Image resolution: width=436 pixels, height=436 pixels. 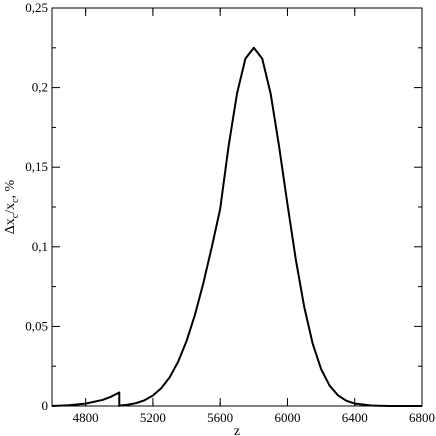 I want to click on x-tick-label: 6800, so click(x=422, y=417).